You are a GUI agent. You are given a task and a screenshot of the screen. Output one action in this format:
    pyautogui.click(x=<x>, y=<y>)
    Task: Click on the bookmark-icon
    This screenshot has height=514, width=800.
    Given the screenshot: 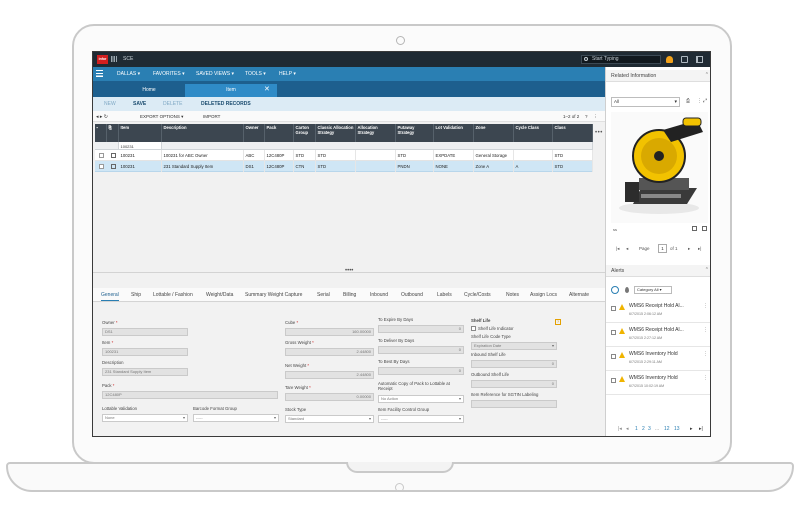 What is the action you would take?
    pyautogui.click(x=699, y=59)
    